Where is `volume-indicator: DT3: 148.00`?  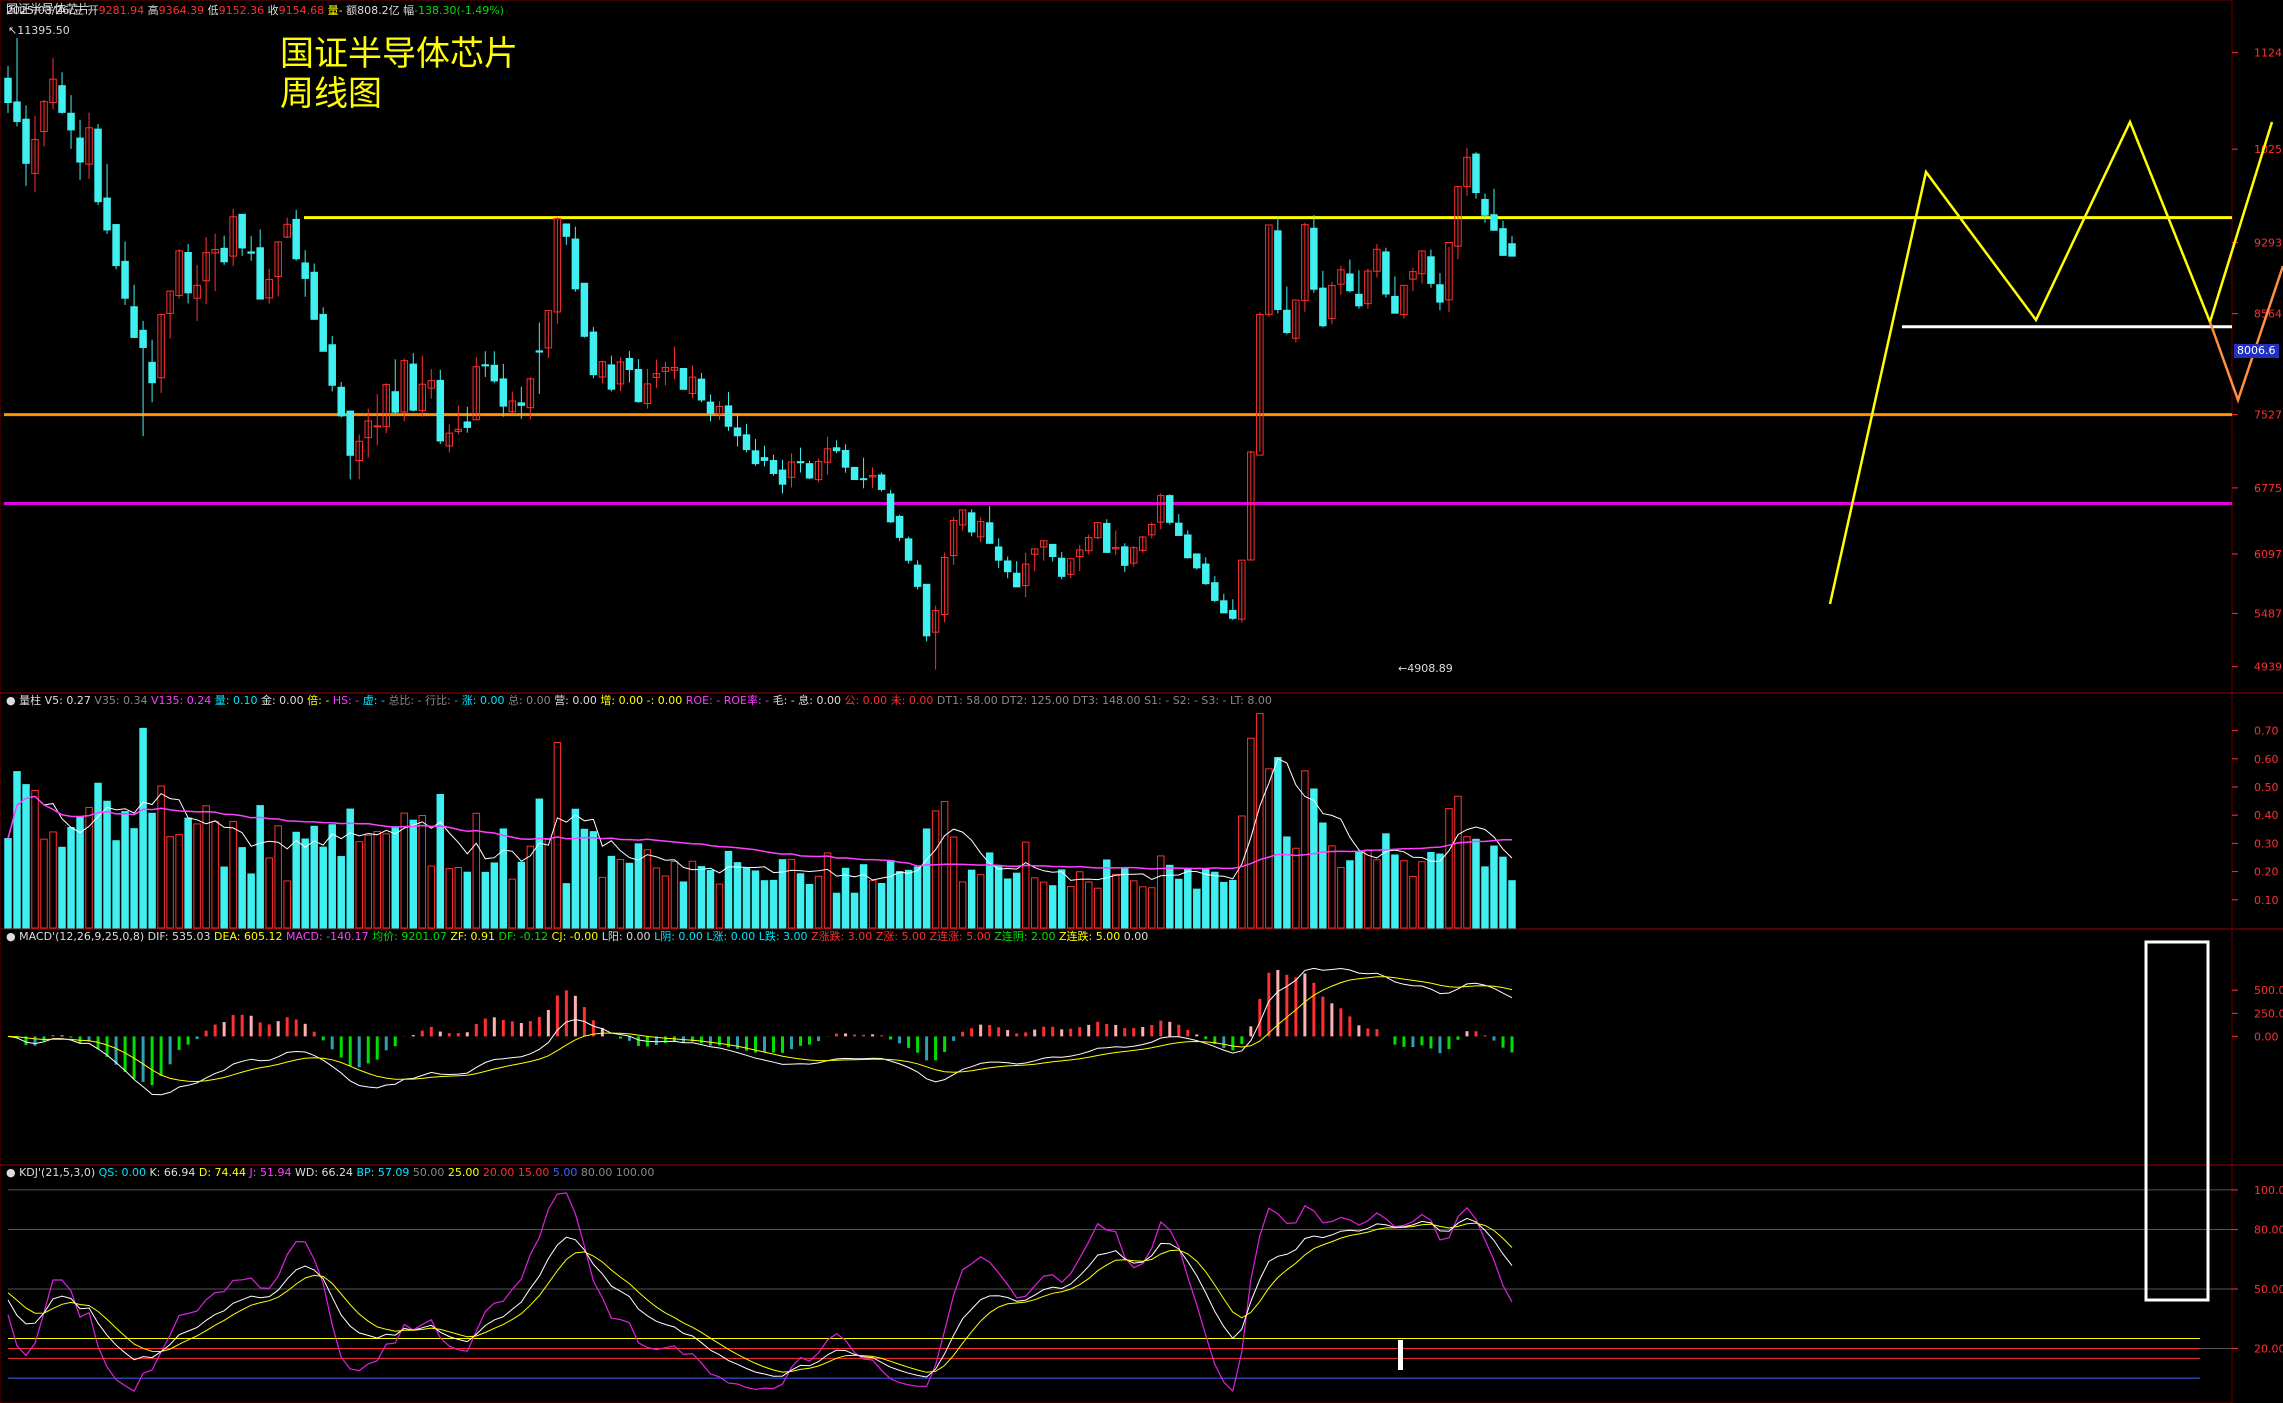
volume-indicator: DT3: 148.00 is located at coordinates (1108, 700).